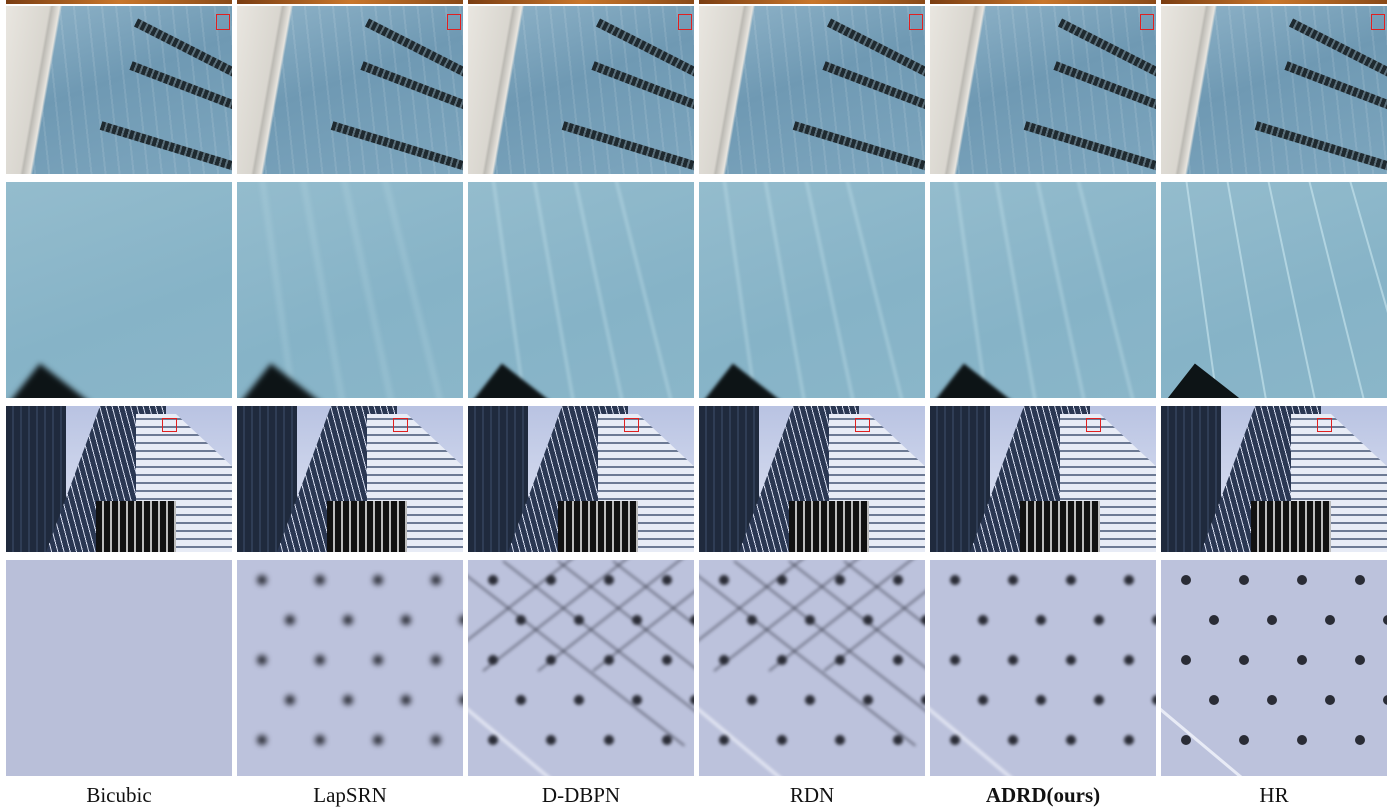 This screenshot has width=1400, height=808. What do you see at coordinates (1043, 479) in the screenshot?
I see `panel-adrd-scene2-overview` at bounding box center [1043, 479].